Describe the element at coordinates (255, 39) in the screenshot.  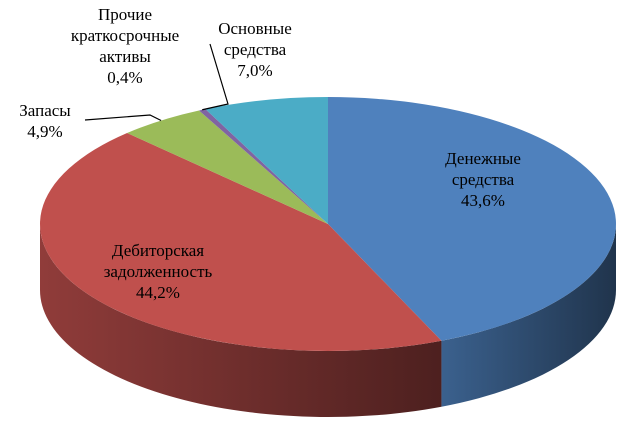
I see `category-label: Основные средства` at that location.